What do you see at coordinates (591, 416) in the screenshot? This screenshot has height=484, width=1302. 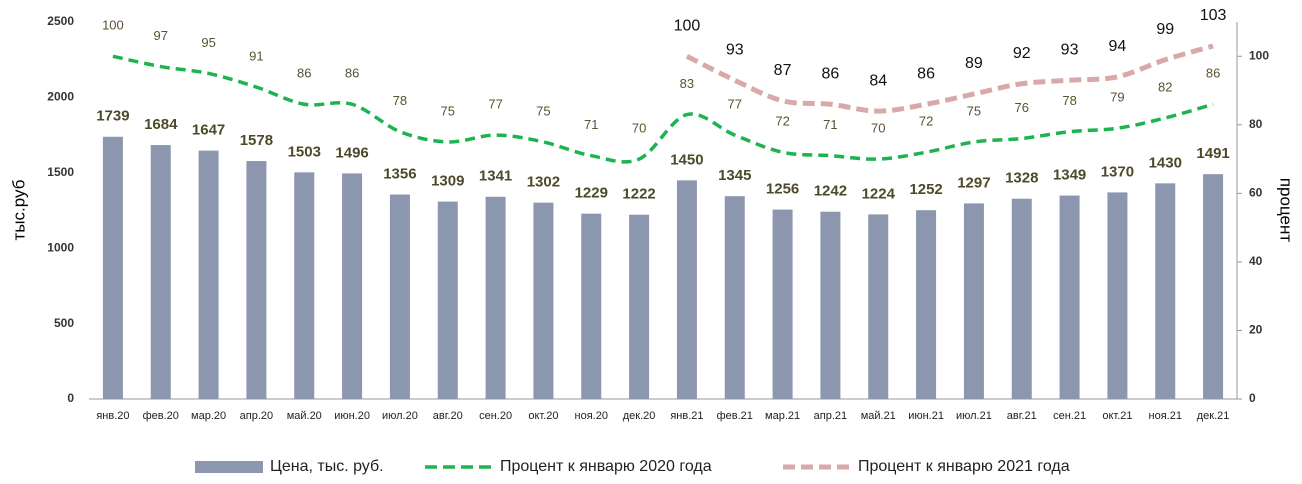 I see `x-tick-label: ноя.20` at bounding box center [591, 416].